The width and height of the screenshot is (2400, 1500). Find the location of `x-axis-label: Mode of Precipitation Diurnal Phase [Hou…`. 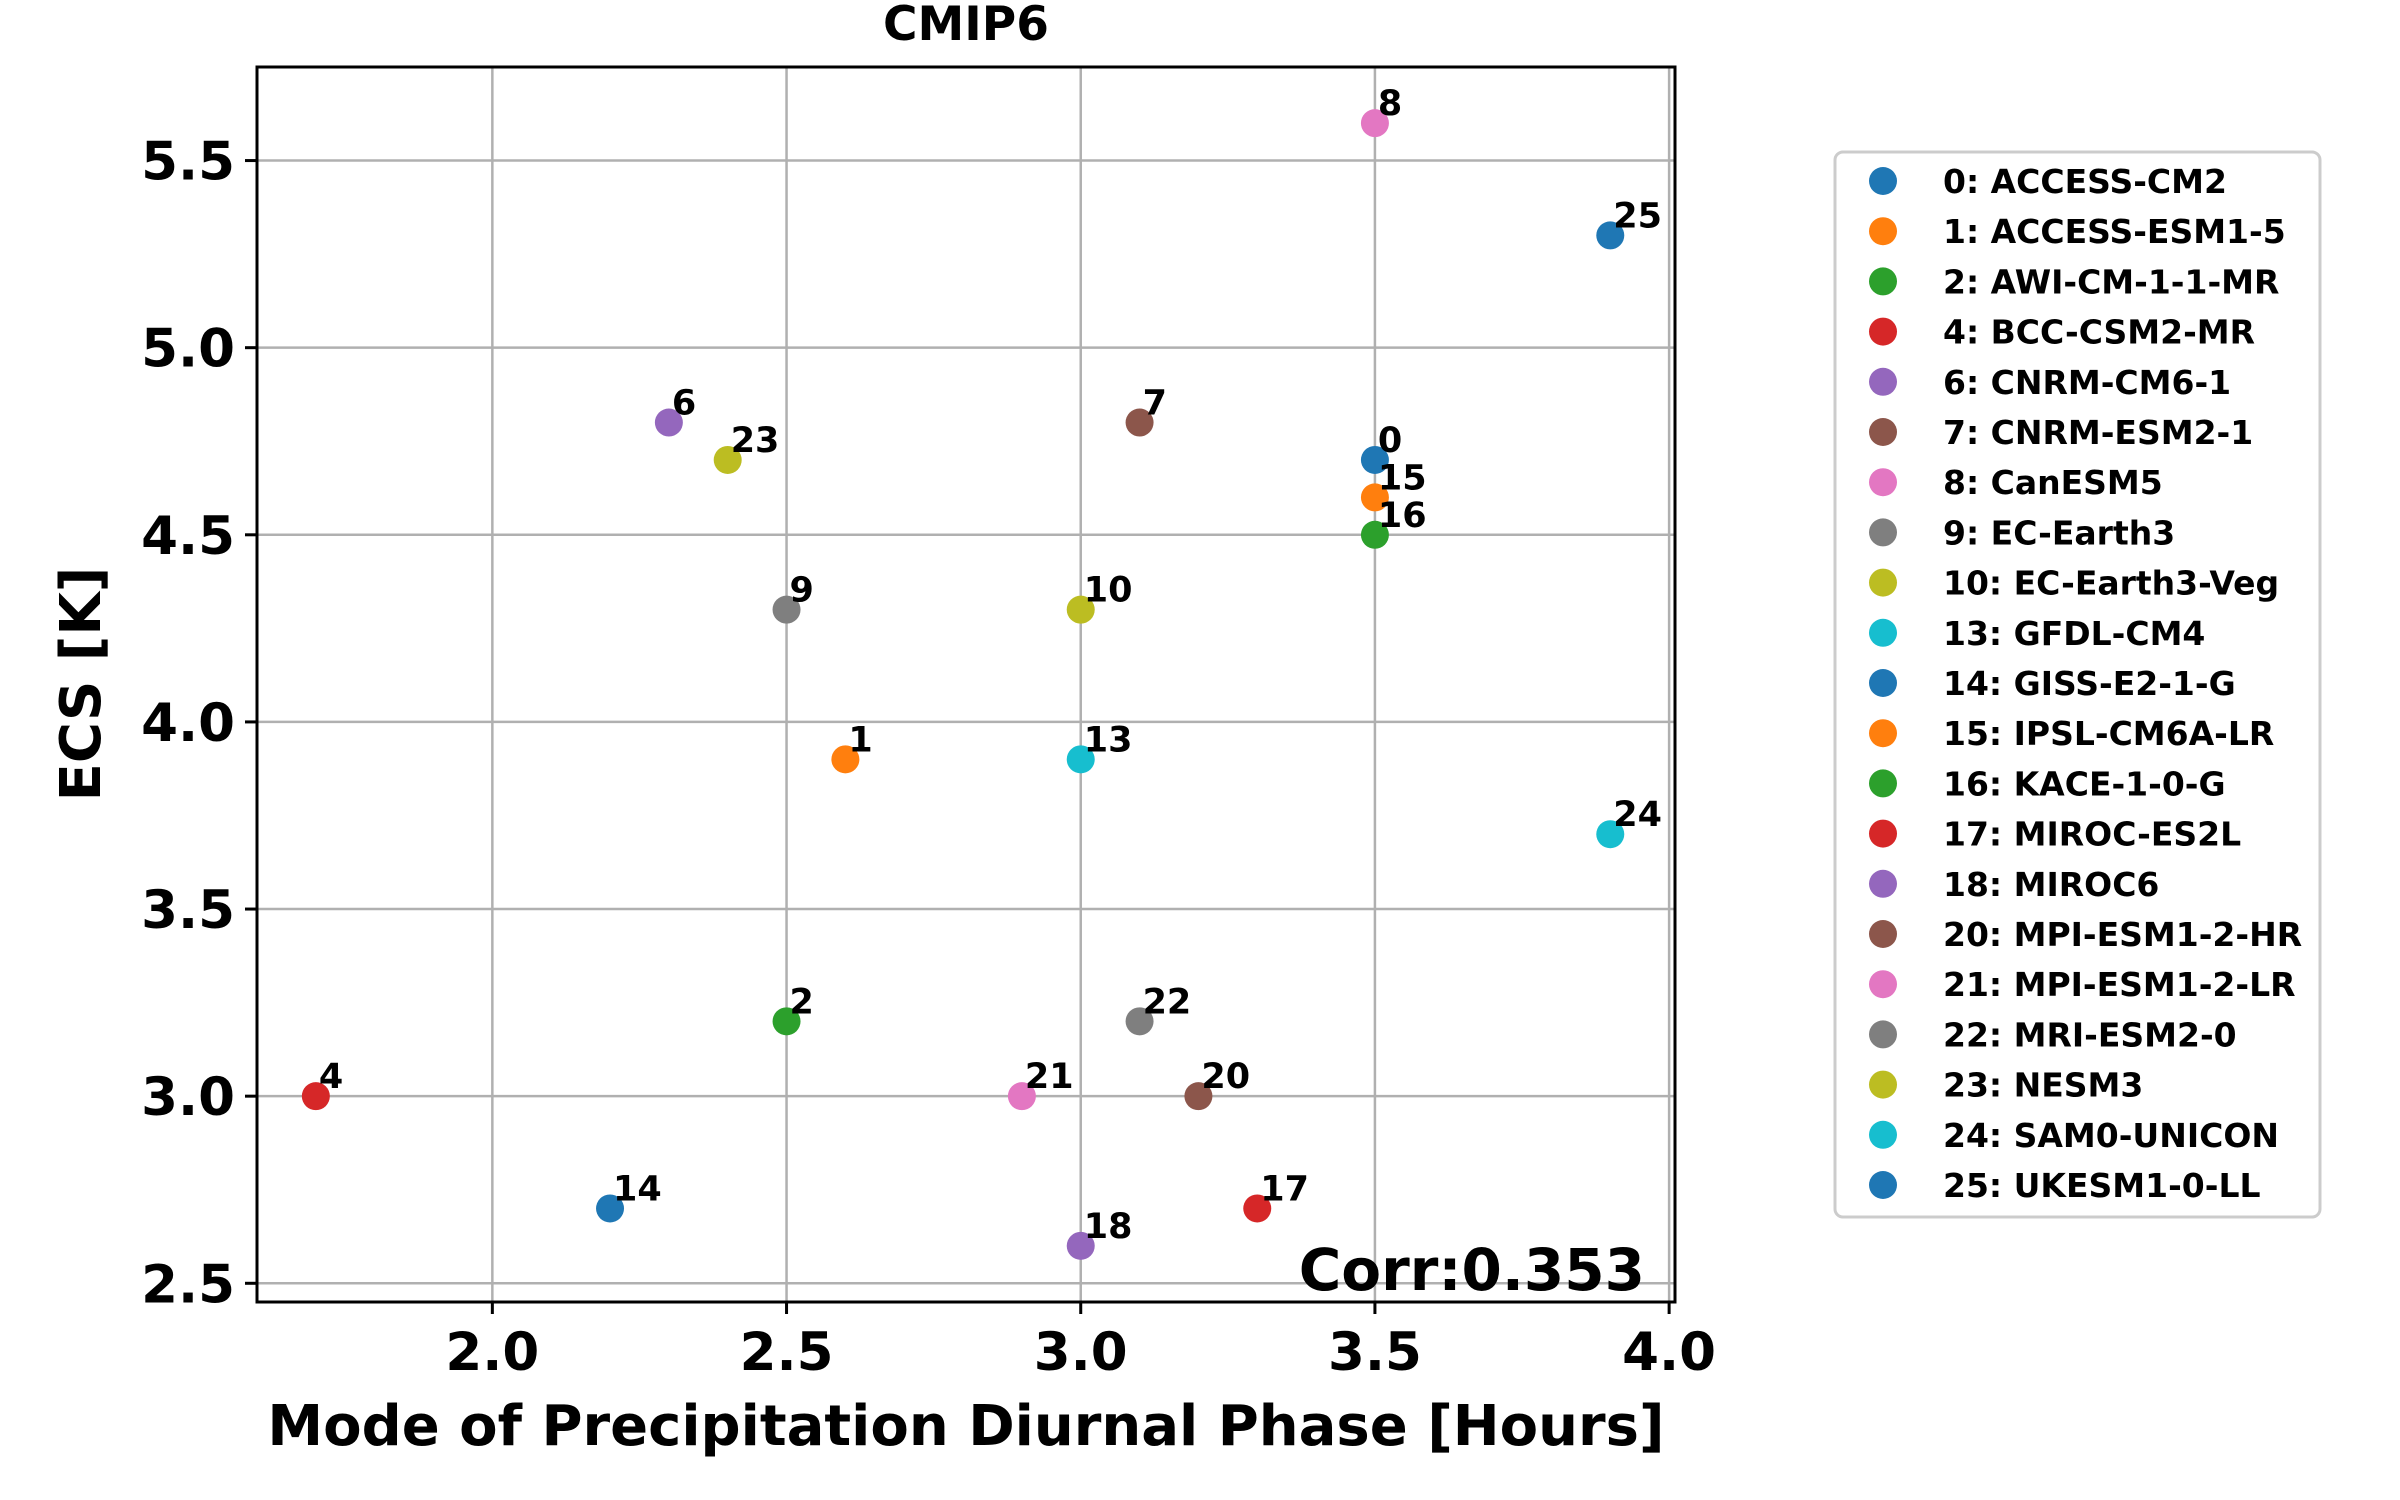

x-axis-label: Mode of Precipitation Diurnal Phase [Hou… is located at coordinates (965, 1426).